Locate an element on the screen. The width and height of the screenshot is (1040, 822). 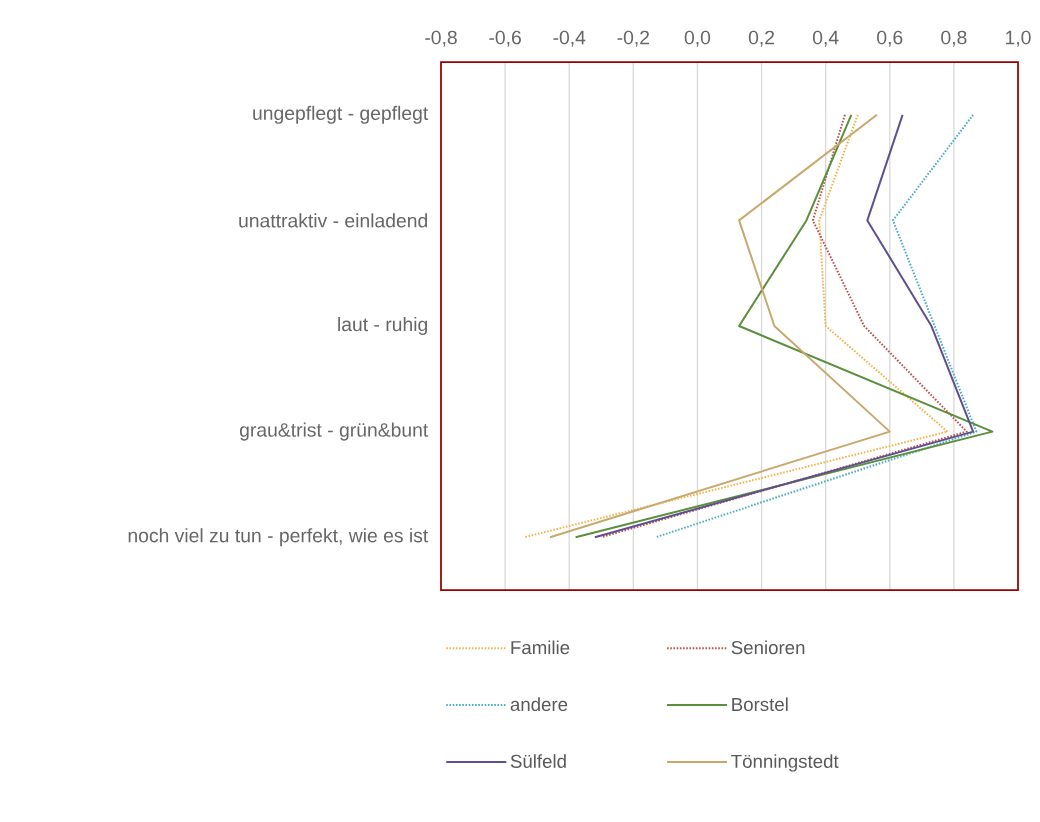
x-tick-label: -0,6 is located at coordinates (505, 38).